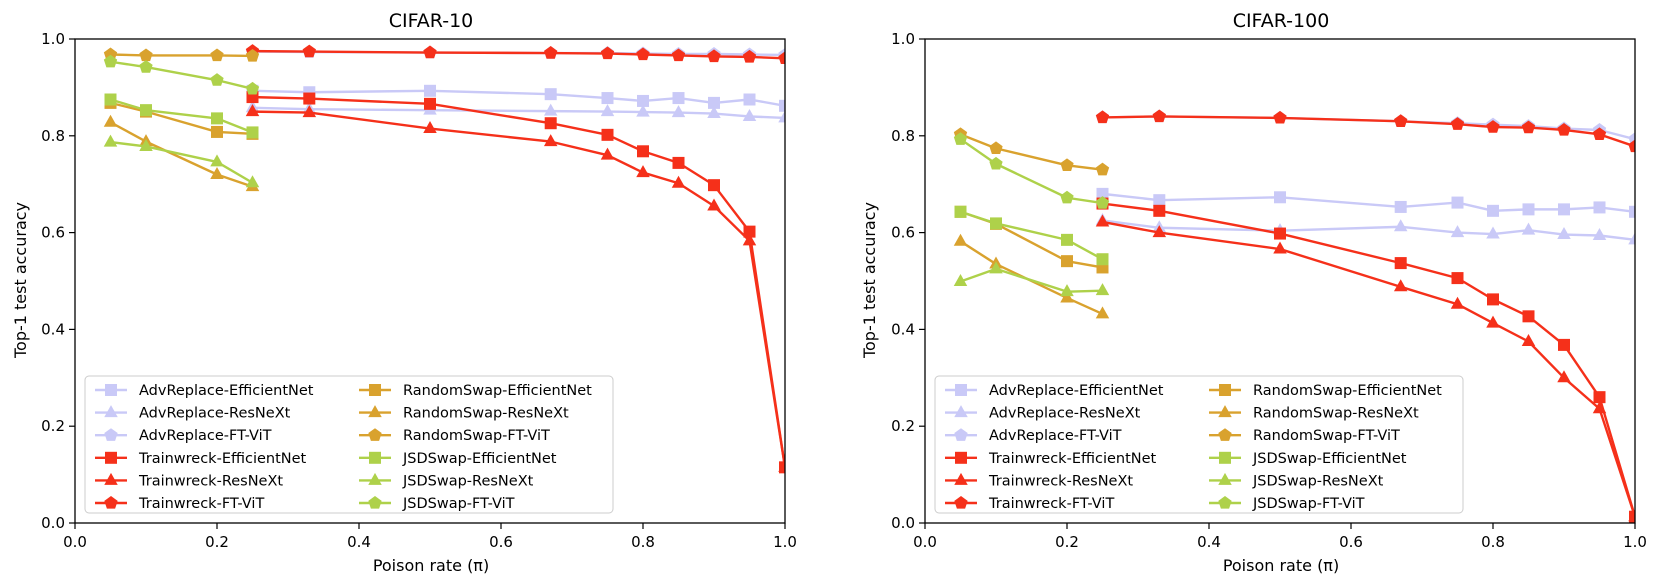 Image resolution: width=1660 pixels, height=588 pixels. I want to click on legend-entry: Trainwreck-ResNeXt, so click(1039, 480).